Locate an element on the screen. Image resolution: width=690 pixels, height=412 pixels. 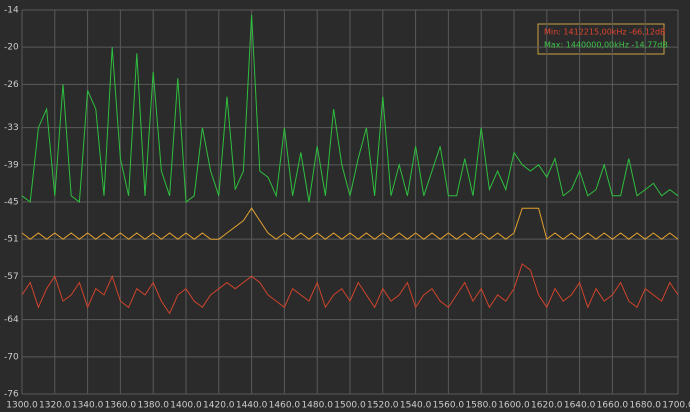
x-tick-label: 1600.0 is located at coordinates (514, 406).